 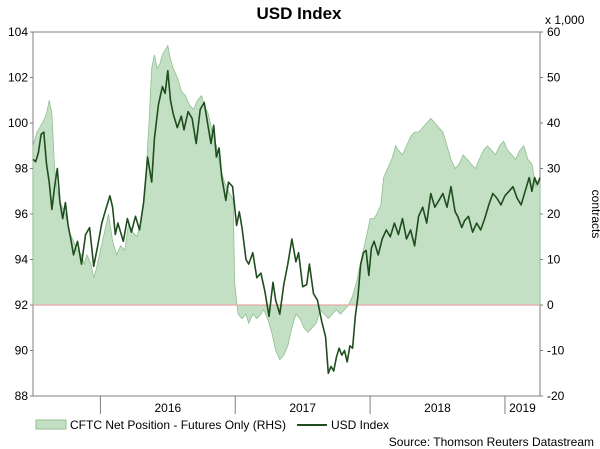 I want to click on right-axis-multiplier: x 1,000, so click(x=565, y=20).